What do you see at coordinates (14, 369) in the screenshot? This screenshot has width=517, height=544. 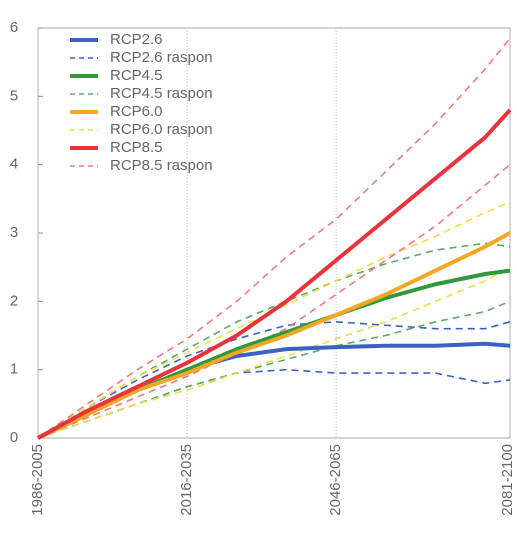 I see `y-tick-label: 1` at bounding box center [14, 369].